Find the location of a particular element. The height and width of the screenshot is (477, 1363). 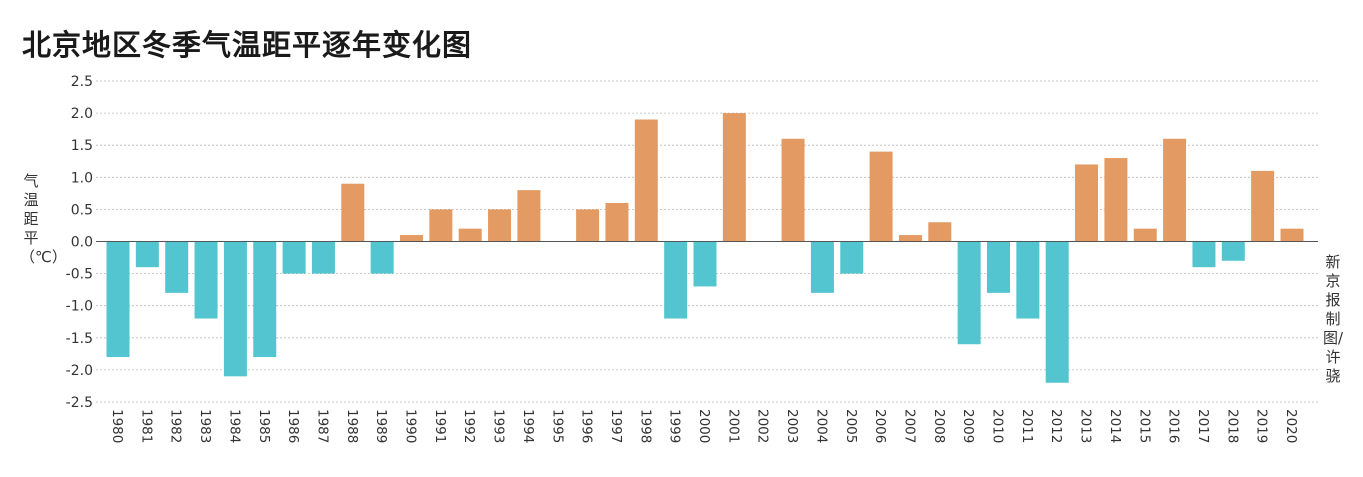

x-tick-label: 2005 is located at coordinates (851, 426).